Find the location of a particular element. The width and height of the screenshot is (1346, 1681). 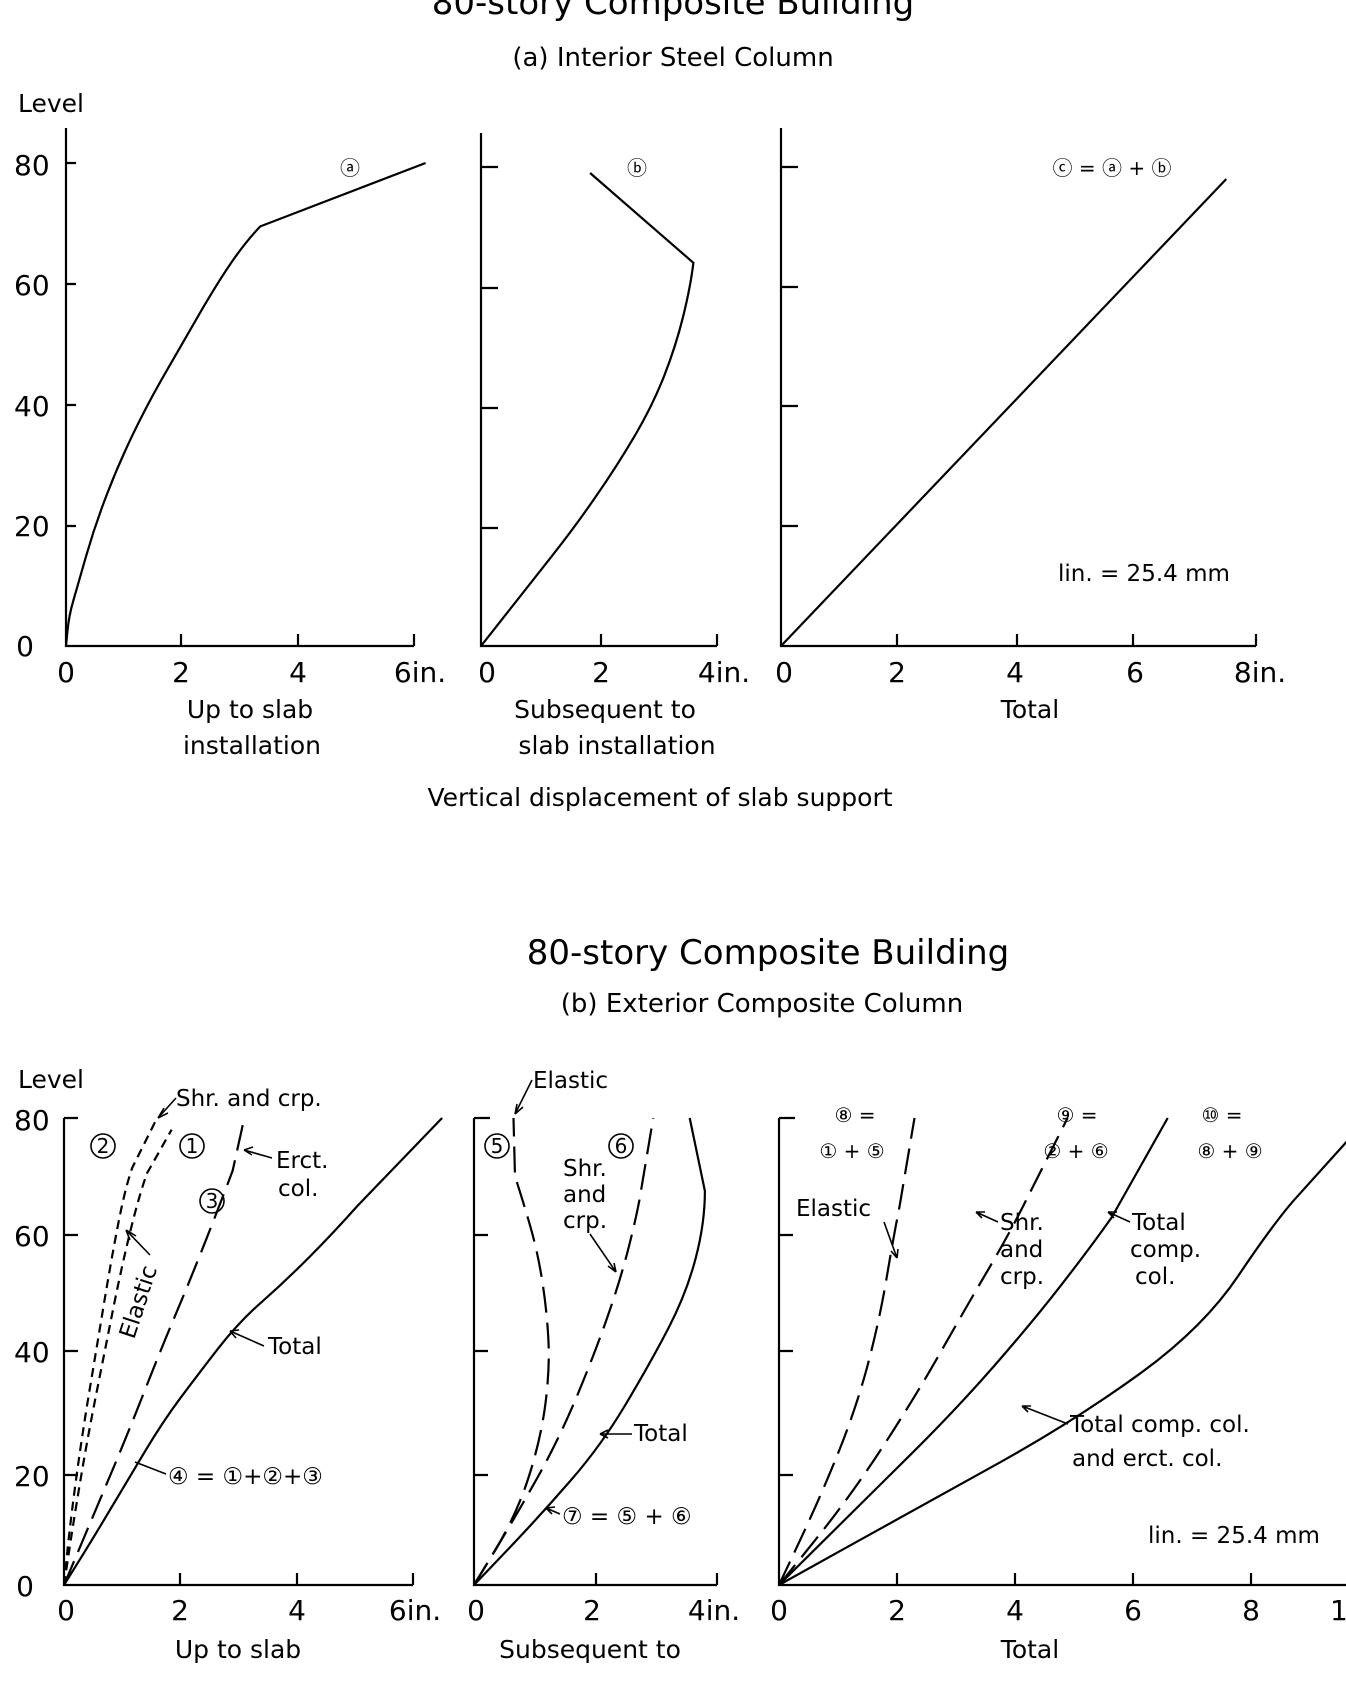

circle-5-label: 5 is located at coordinates (497, 1146).